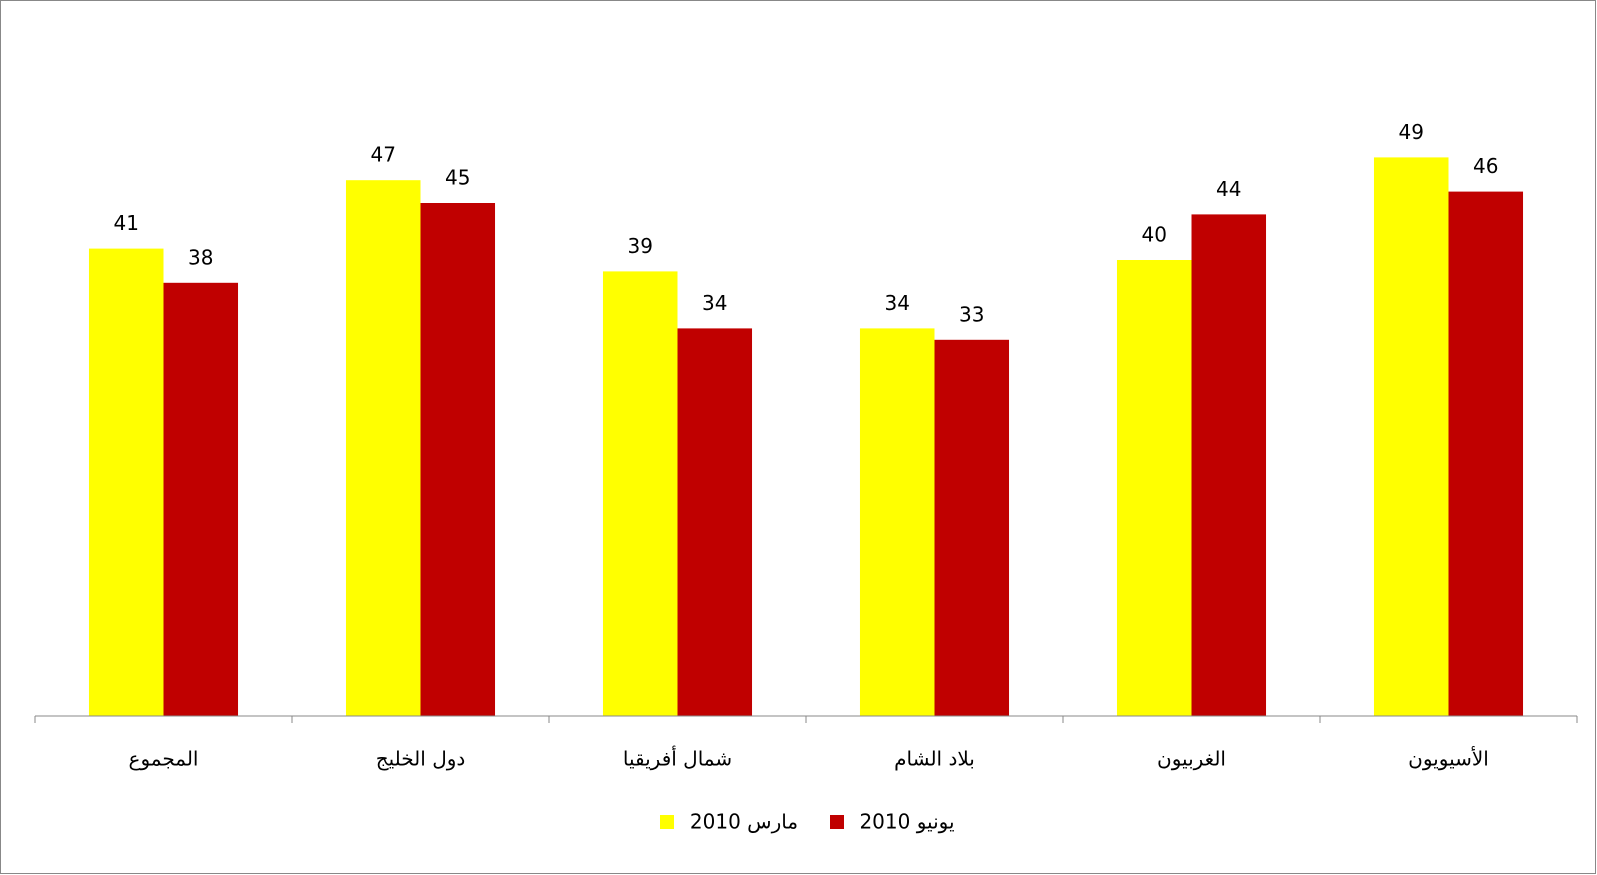 The image size is (1597, 875). I want to click on data-label: 33, so click(971, 314).